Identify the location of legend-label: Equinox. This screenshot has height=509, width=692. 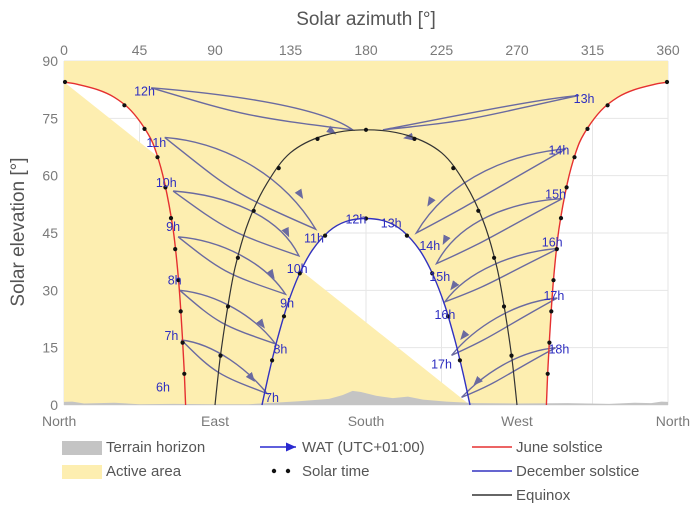
(543, 495).